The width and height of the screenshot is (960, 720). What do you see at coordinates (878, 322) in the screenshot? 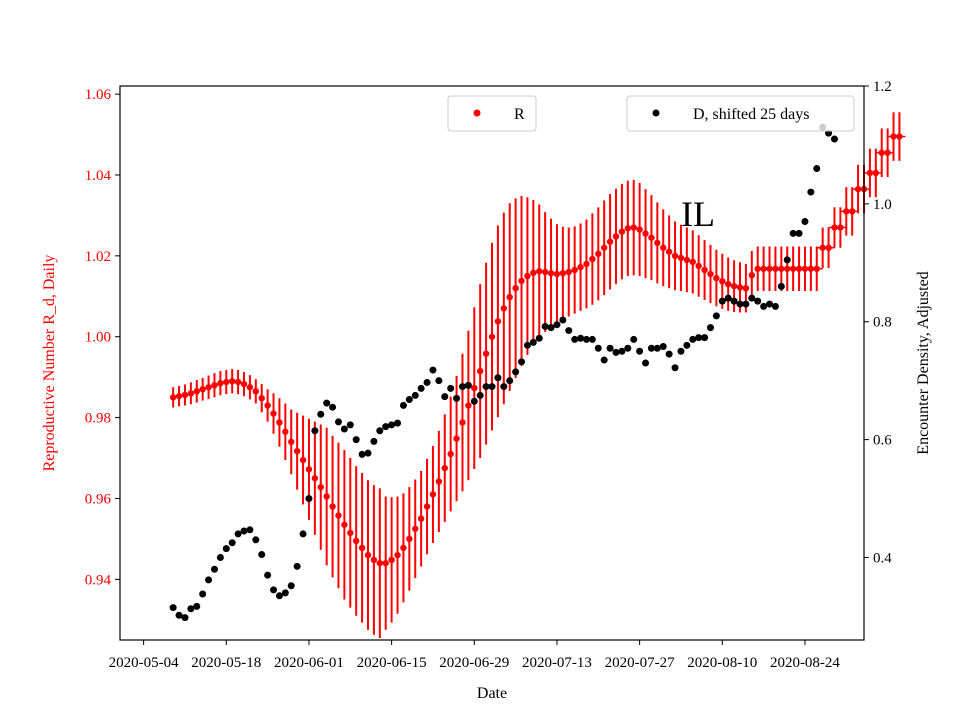
I see `y-right-axis-ticks: 0.4 0.6 0.8 1.0 1.2` at bounding box center [878, 322].